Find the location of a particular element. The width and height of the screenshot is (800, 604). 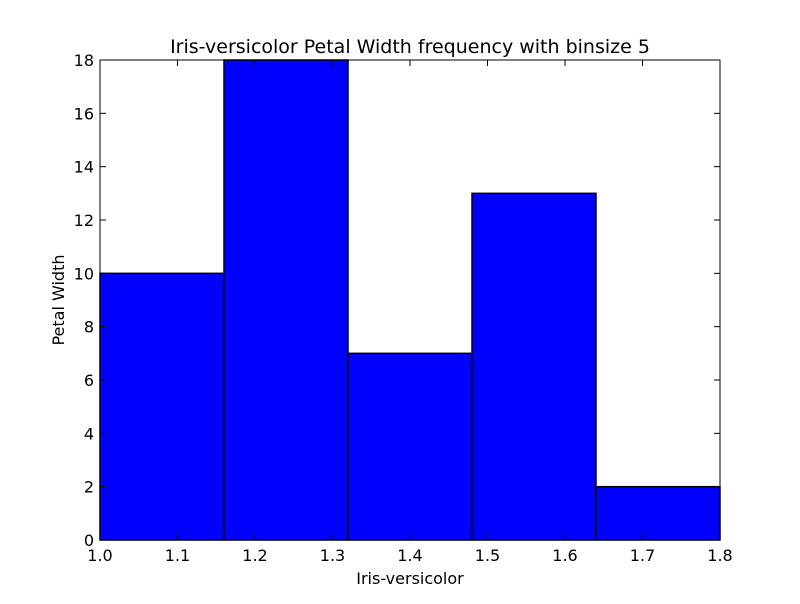

x-tick-label: 1.7 is located at coordinates (642, 555).